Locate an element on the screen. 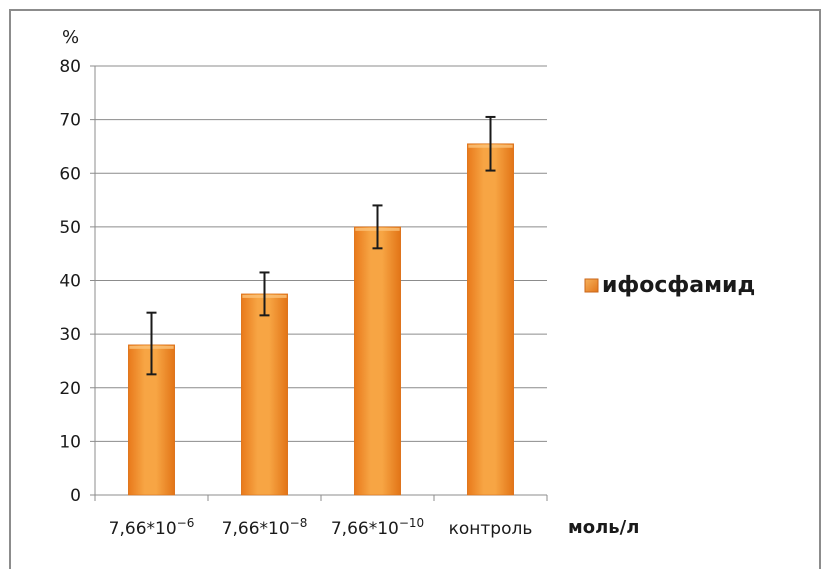  y-tick-label: 20 is located at coordinates (70, 389).